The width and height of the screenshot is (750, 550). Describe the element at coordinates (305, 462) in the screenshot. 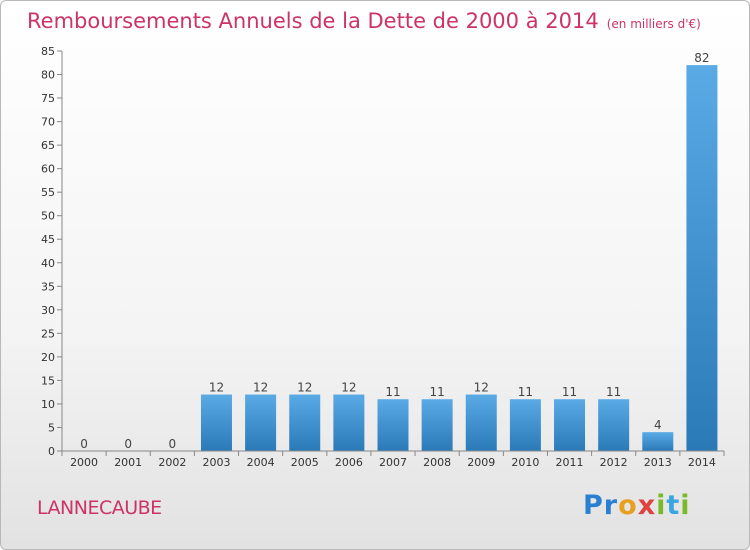

I see `x-tick-label: 2005` at that location.